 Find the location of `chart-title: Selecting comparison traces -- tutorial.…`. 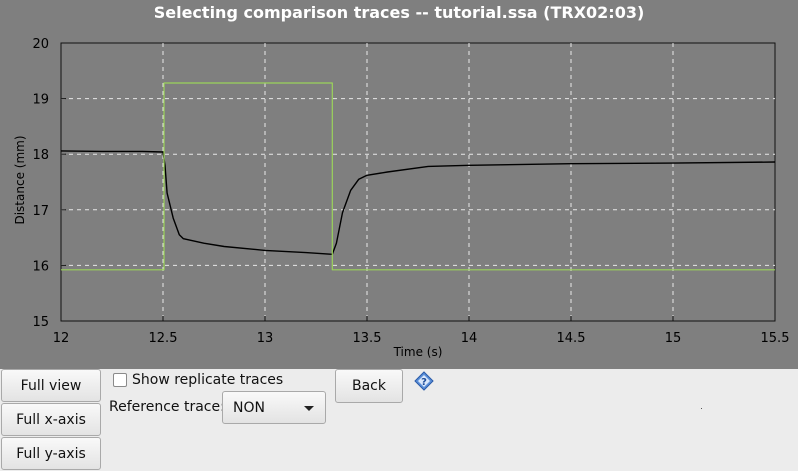

chart-title: Selecting comparison traces -- tutorial.… is located at coordinates (399, 12).